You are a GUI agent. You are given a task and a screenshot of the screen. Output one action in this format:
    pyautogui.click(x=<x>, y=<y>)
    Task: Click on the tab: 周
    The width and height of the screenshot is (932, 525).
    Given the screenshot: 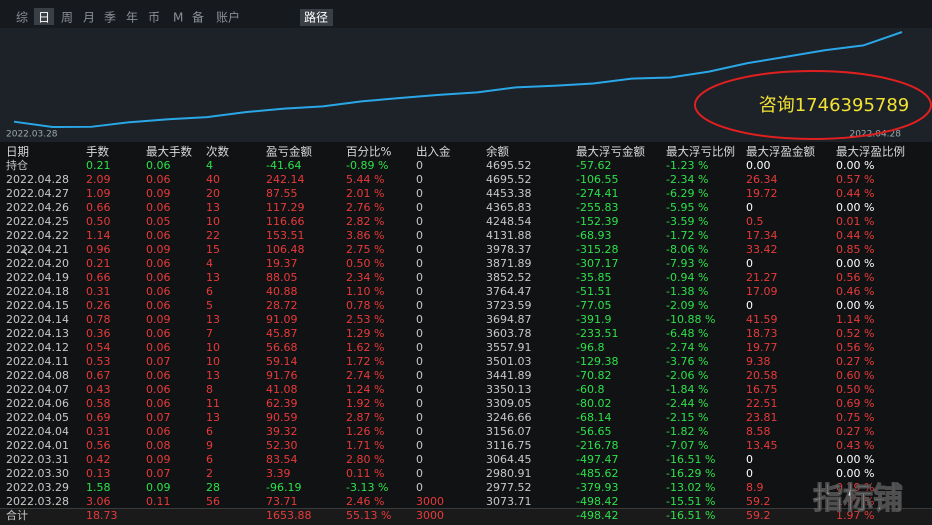 What is the action you would take?
    pyautogui.click(x=67, y=18)
    